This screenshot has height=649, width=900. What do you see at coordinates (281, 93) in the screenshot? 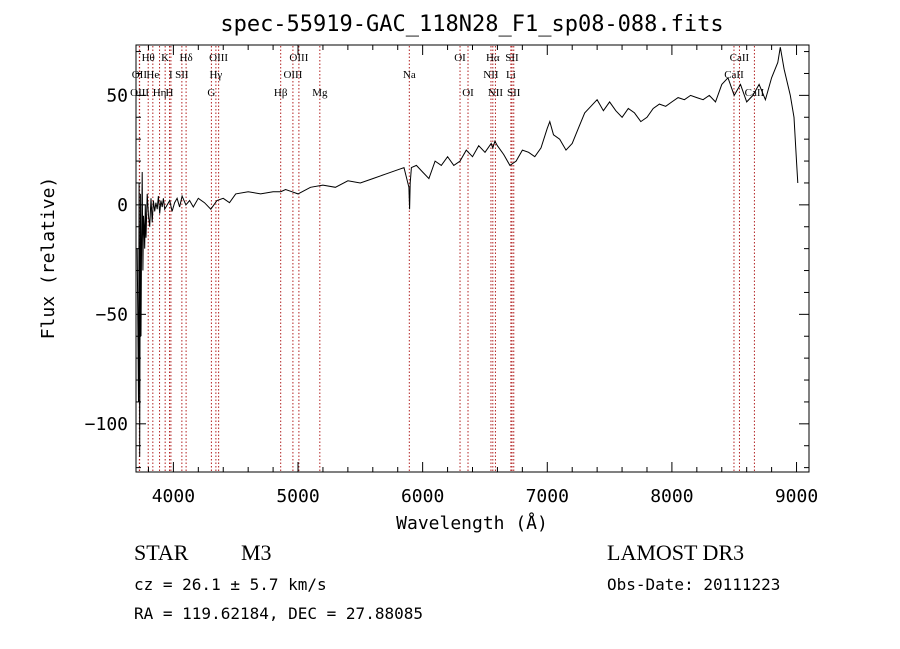
I see `emission-line-label: Hβ` at bounding box center [281, 93].